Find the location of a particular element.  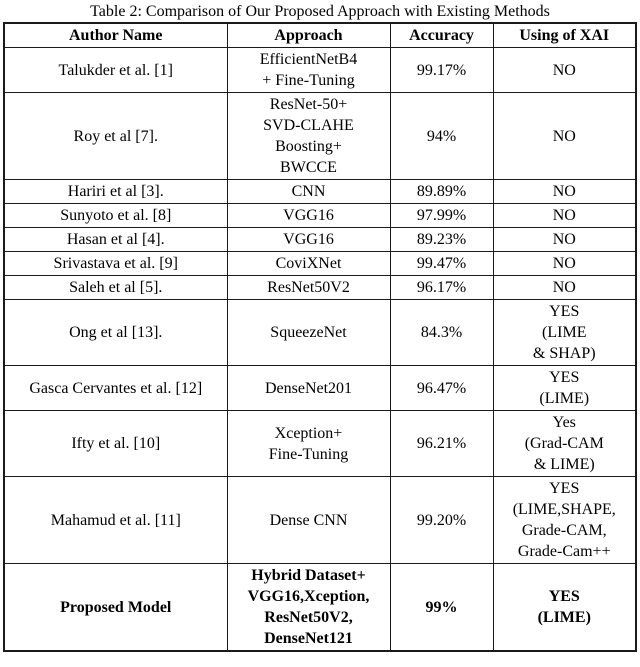

cell-approach: ResNet-50+ SVD-CLAHE Boosting+ BWCCE is located at coordinates (308, 136).